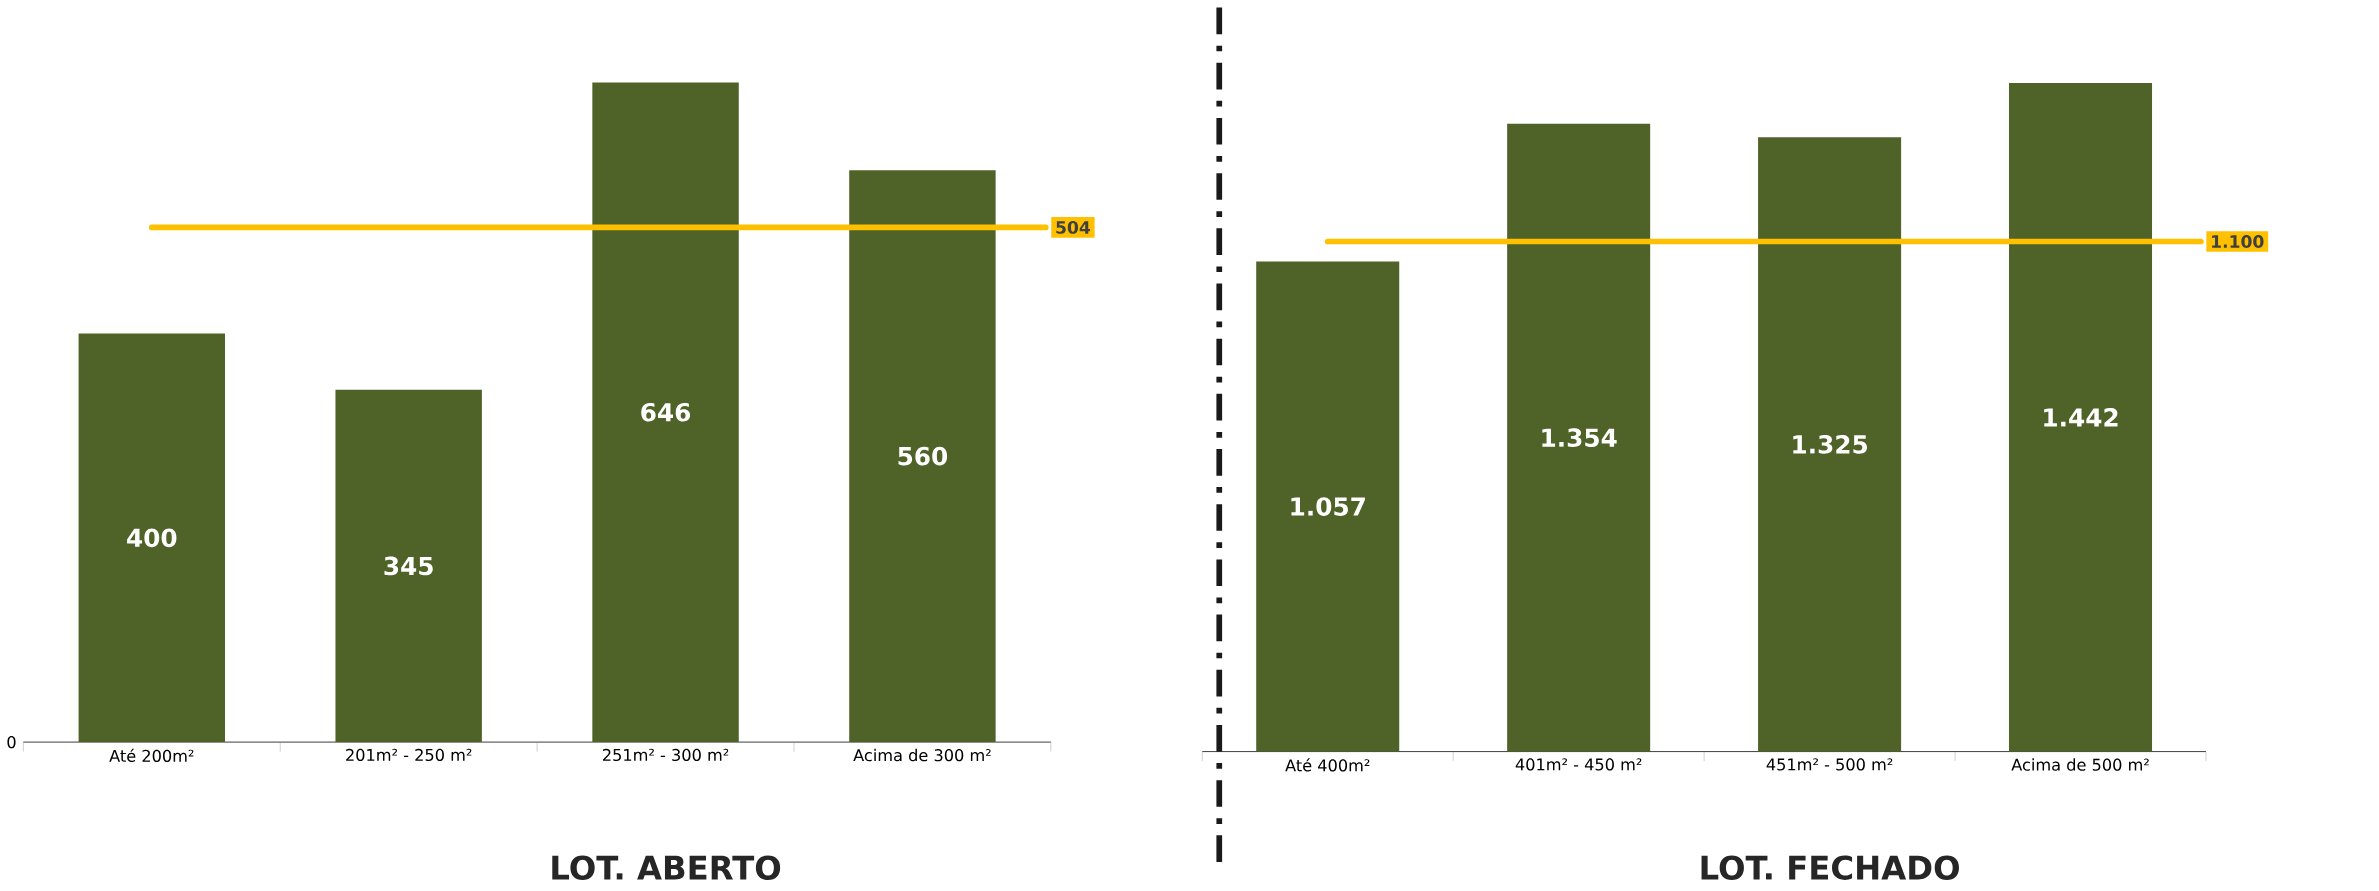 This screenshot has height=891, width=2379. I want to click on x-tick-label: 451m² - 500 m², so click(1829, 764).